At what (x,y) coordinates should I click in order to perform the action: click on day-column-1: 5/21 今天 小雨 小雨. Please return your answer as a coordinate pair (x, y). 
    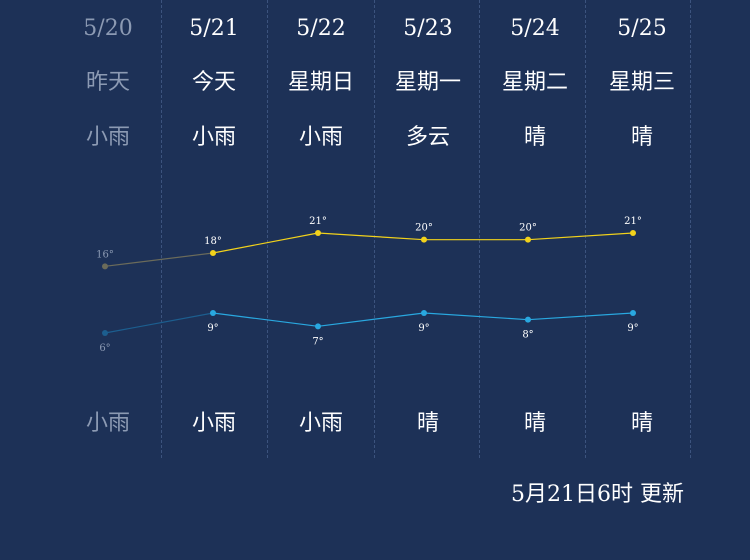
    Looking at the image, I should click on (214, 229).